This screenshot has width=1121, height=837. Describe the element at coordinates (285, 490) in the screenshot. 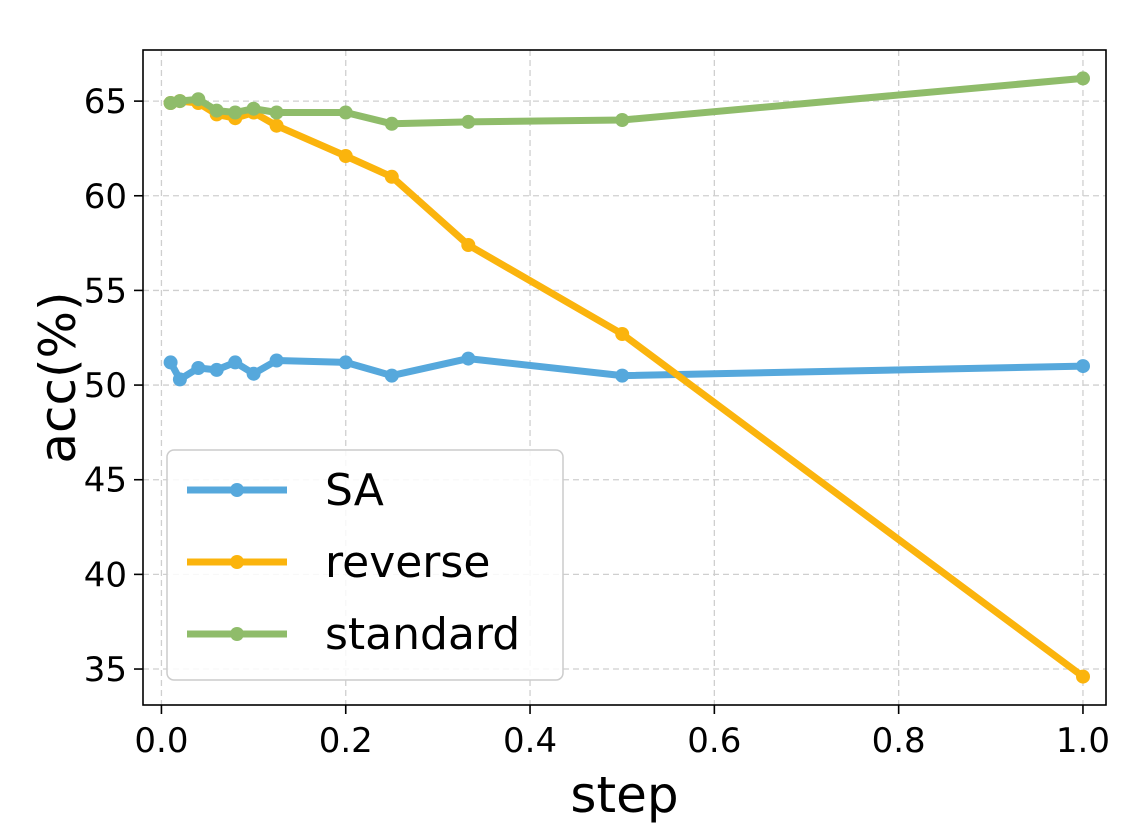

I see `legend-item-sa: SA` at that location.